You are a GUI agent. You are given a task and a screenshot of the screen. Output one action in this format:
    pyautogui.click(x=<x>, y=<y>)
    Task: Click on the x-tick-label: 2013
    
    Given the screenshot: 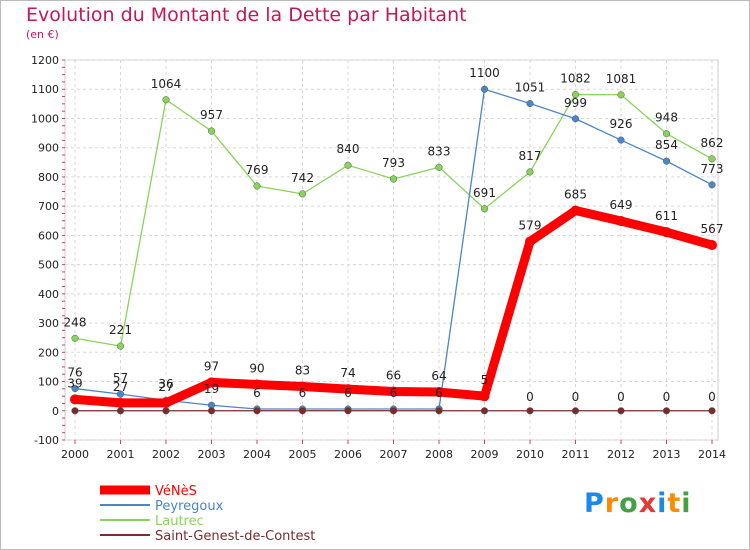 What is the action you would take?
    pyautogui.click(x=667, y=454)
    